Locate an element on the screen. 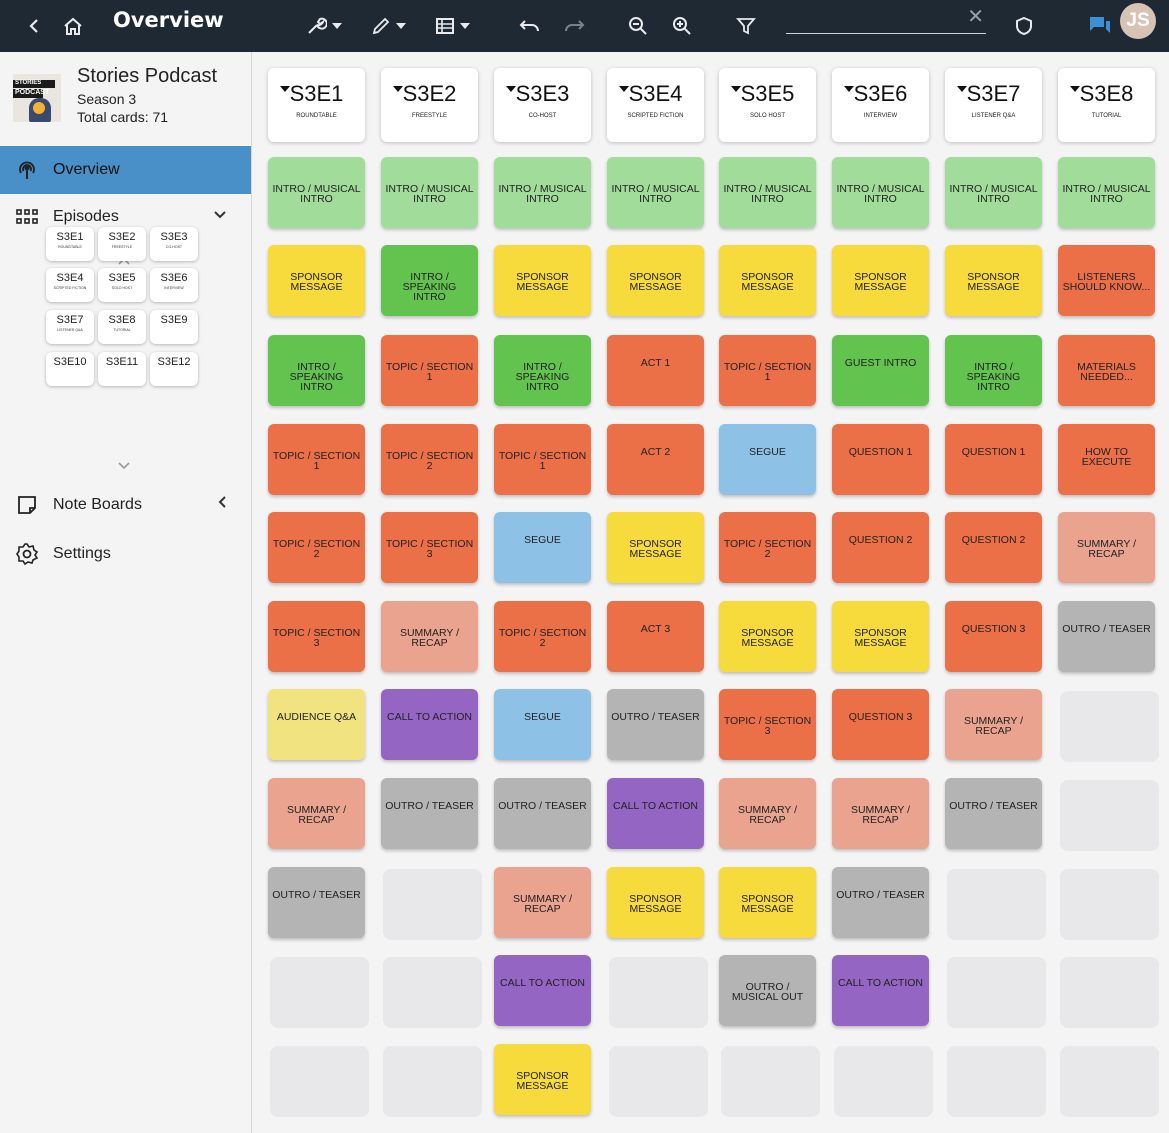 This screenshot has height=1133, width=1169. mini-episode-card: S3E10 is located at coordinates (70, 369).